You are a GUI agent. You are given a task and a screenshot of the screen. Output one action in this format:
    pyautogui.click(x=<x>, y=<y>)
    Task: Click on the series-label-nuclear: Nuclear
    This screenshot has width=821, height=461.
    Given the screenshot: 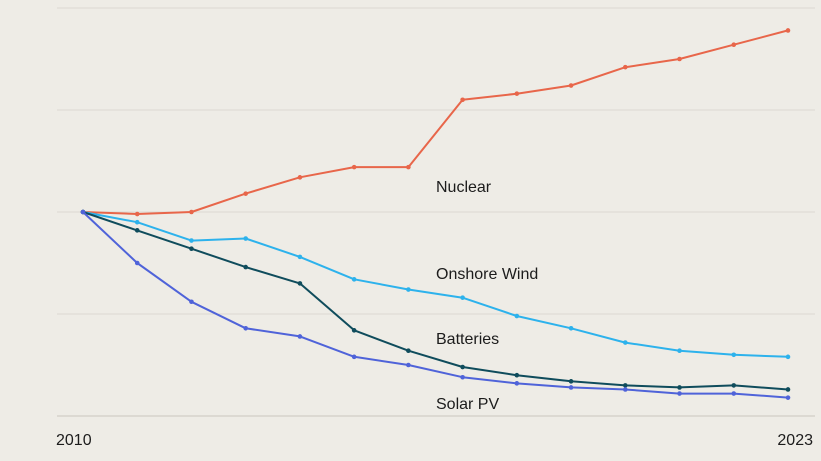 What is the action you would take?
    pyautogui.click(x=464, y=187)
    